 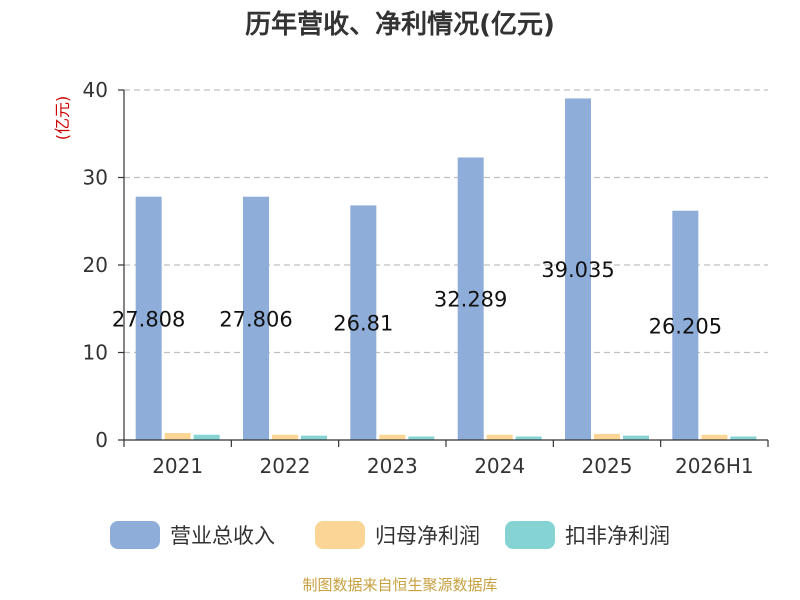 I want to click on legend-label: 归母净利润, so click(x=427, y=536).